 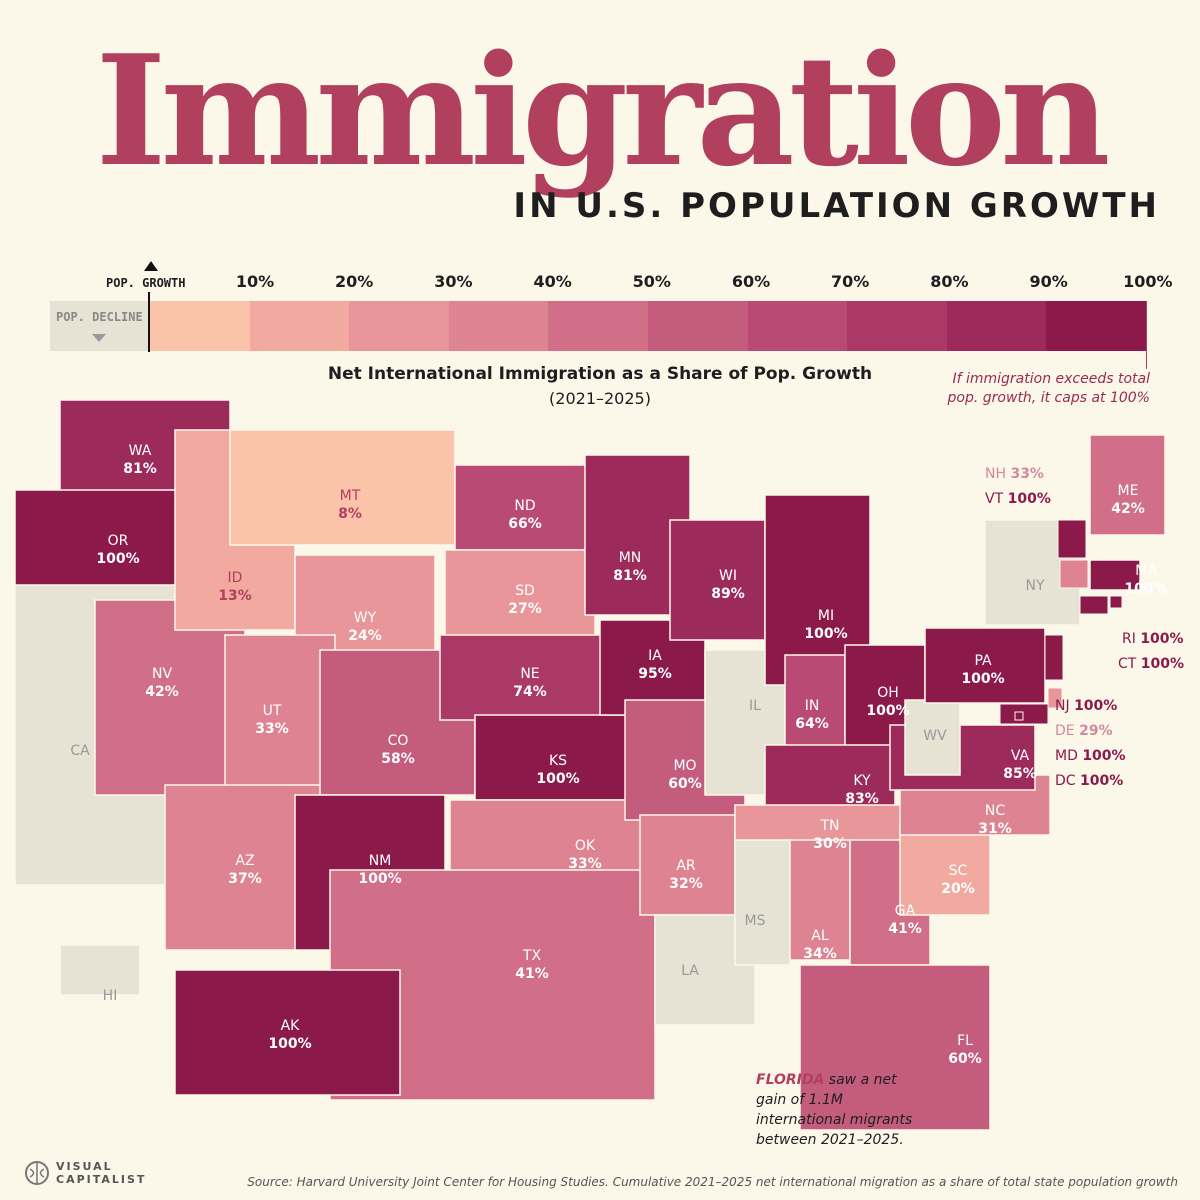 What do you see at coordinates (110, 996) in the screenshot?
I see `state-code-hi: HI` at bounding box center [110, 996].